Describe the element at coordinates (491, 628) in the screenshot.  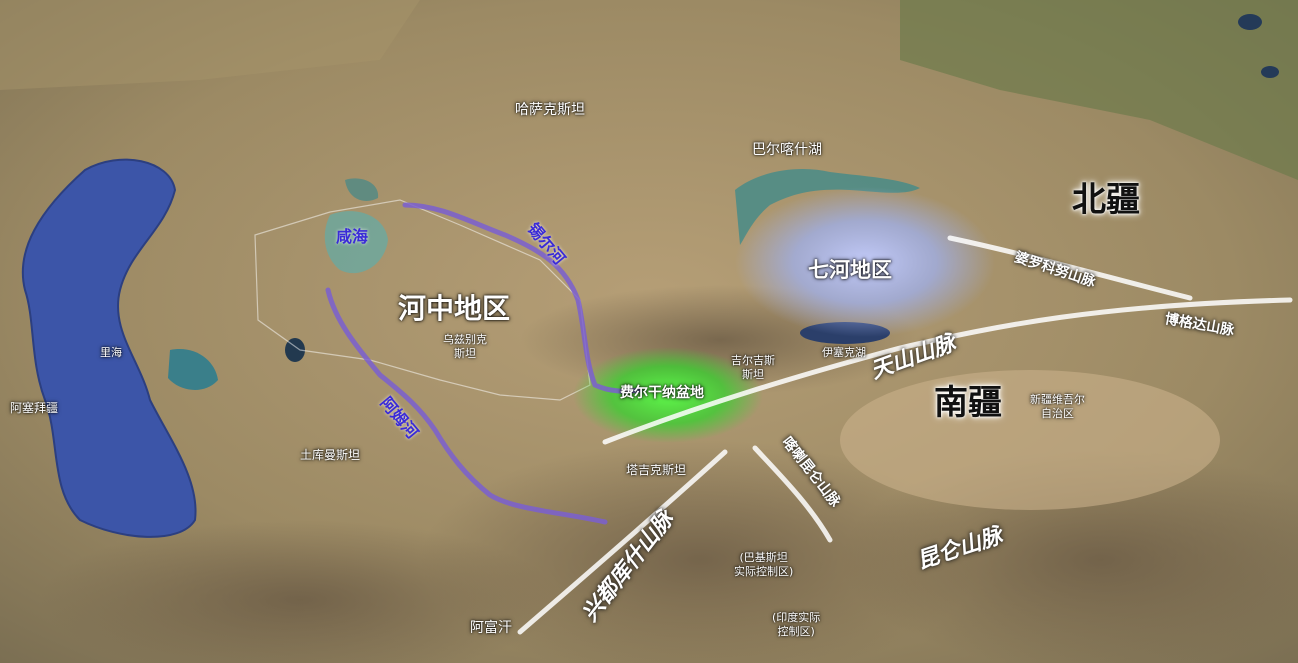
I see `label-afghanistan: 阿富汗` at that location.